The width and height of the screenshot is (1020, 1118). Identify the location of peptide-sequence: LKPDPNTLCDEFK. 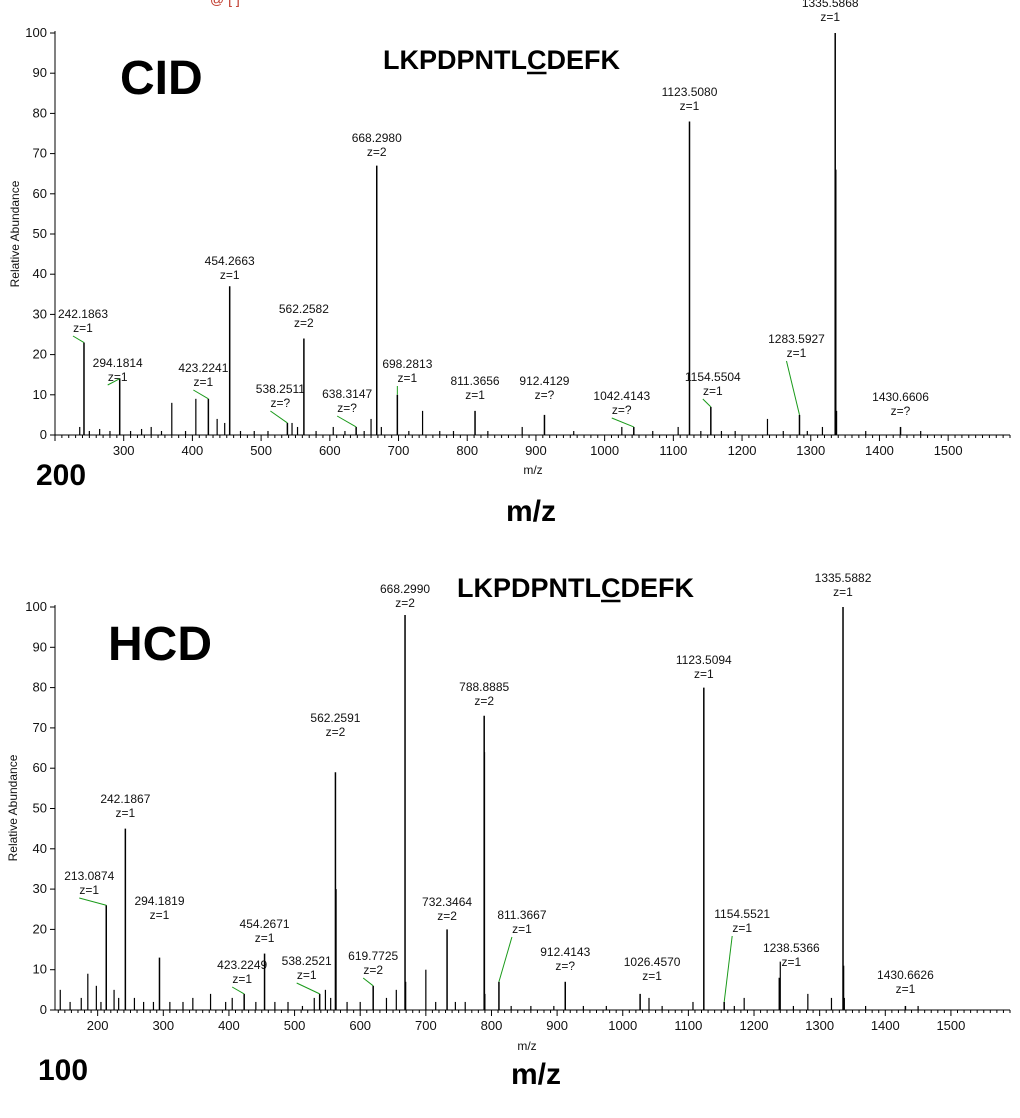
(501, 60).